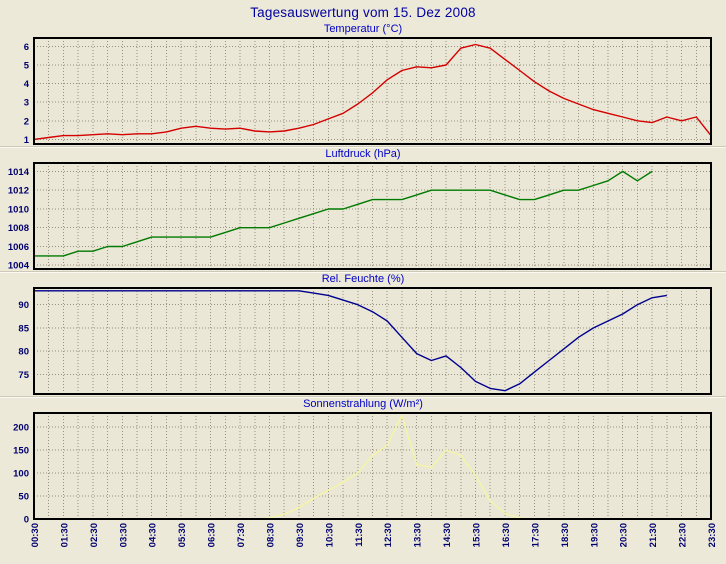  I want to click on x-tick-label: 00:30, so click(35, 535).